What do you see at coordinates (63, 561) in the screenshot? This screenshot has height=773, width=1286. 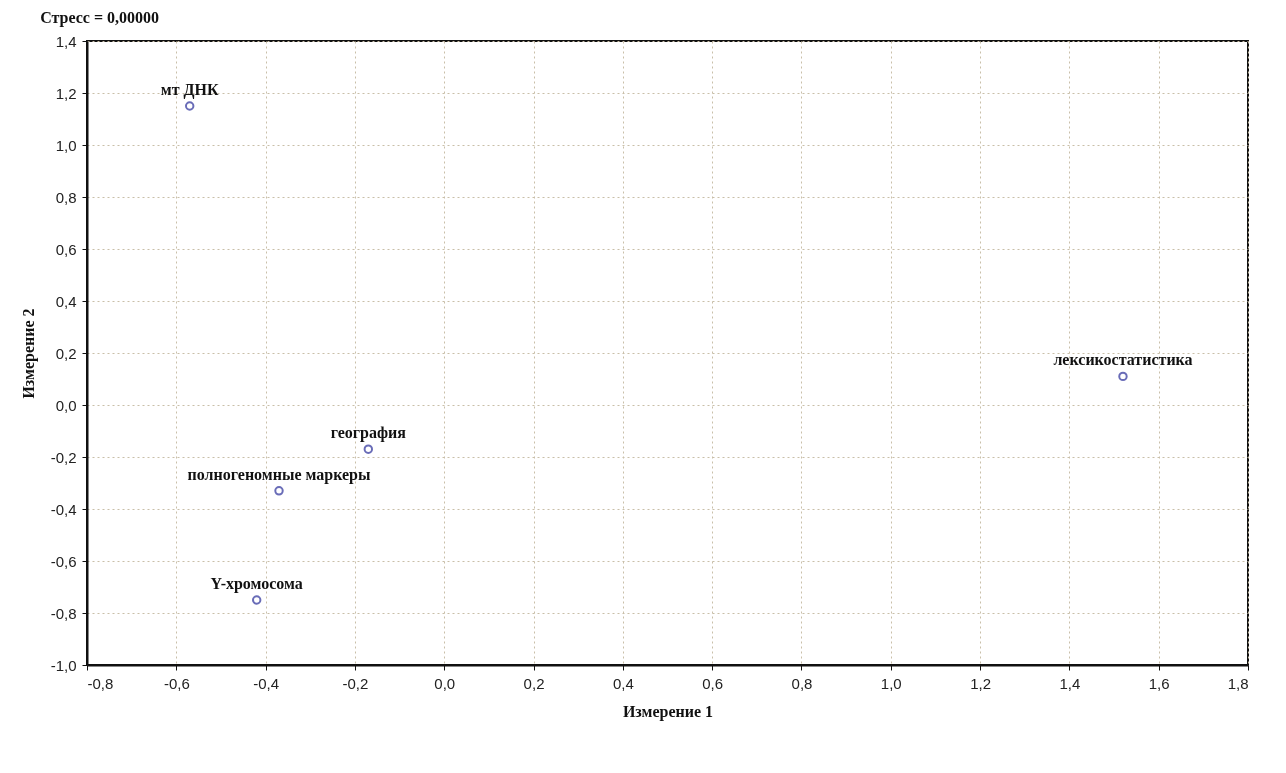 I see `y-tick-label: -0,6` at bounding box center [63, 561].